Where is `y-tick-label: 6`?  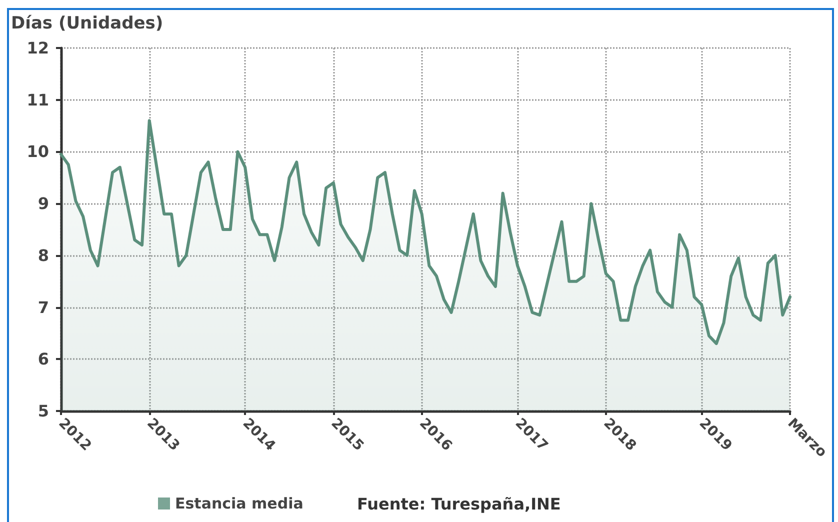
y-tick-label: 6 is located at coordinates (43, 359).